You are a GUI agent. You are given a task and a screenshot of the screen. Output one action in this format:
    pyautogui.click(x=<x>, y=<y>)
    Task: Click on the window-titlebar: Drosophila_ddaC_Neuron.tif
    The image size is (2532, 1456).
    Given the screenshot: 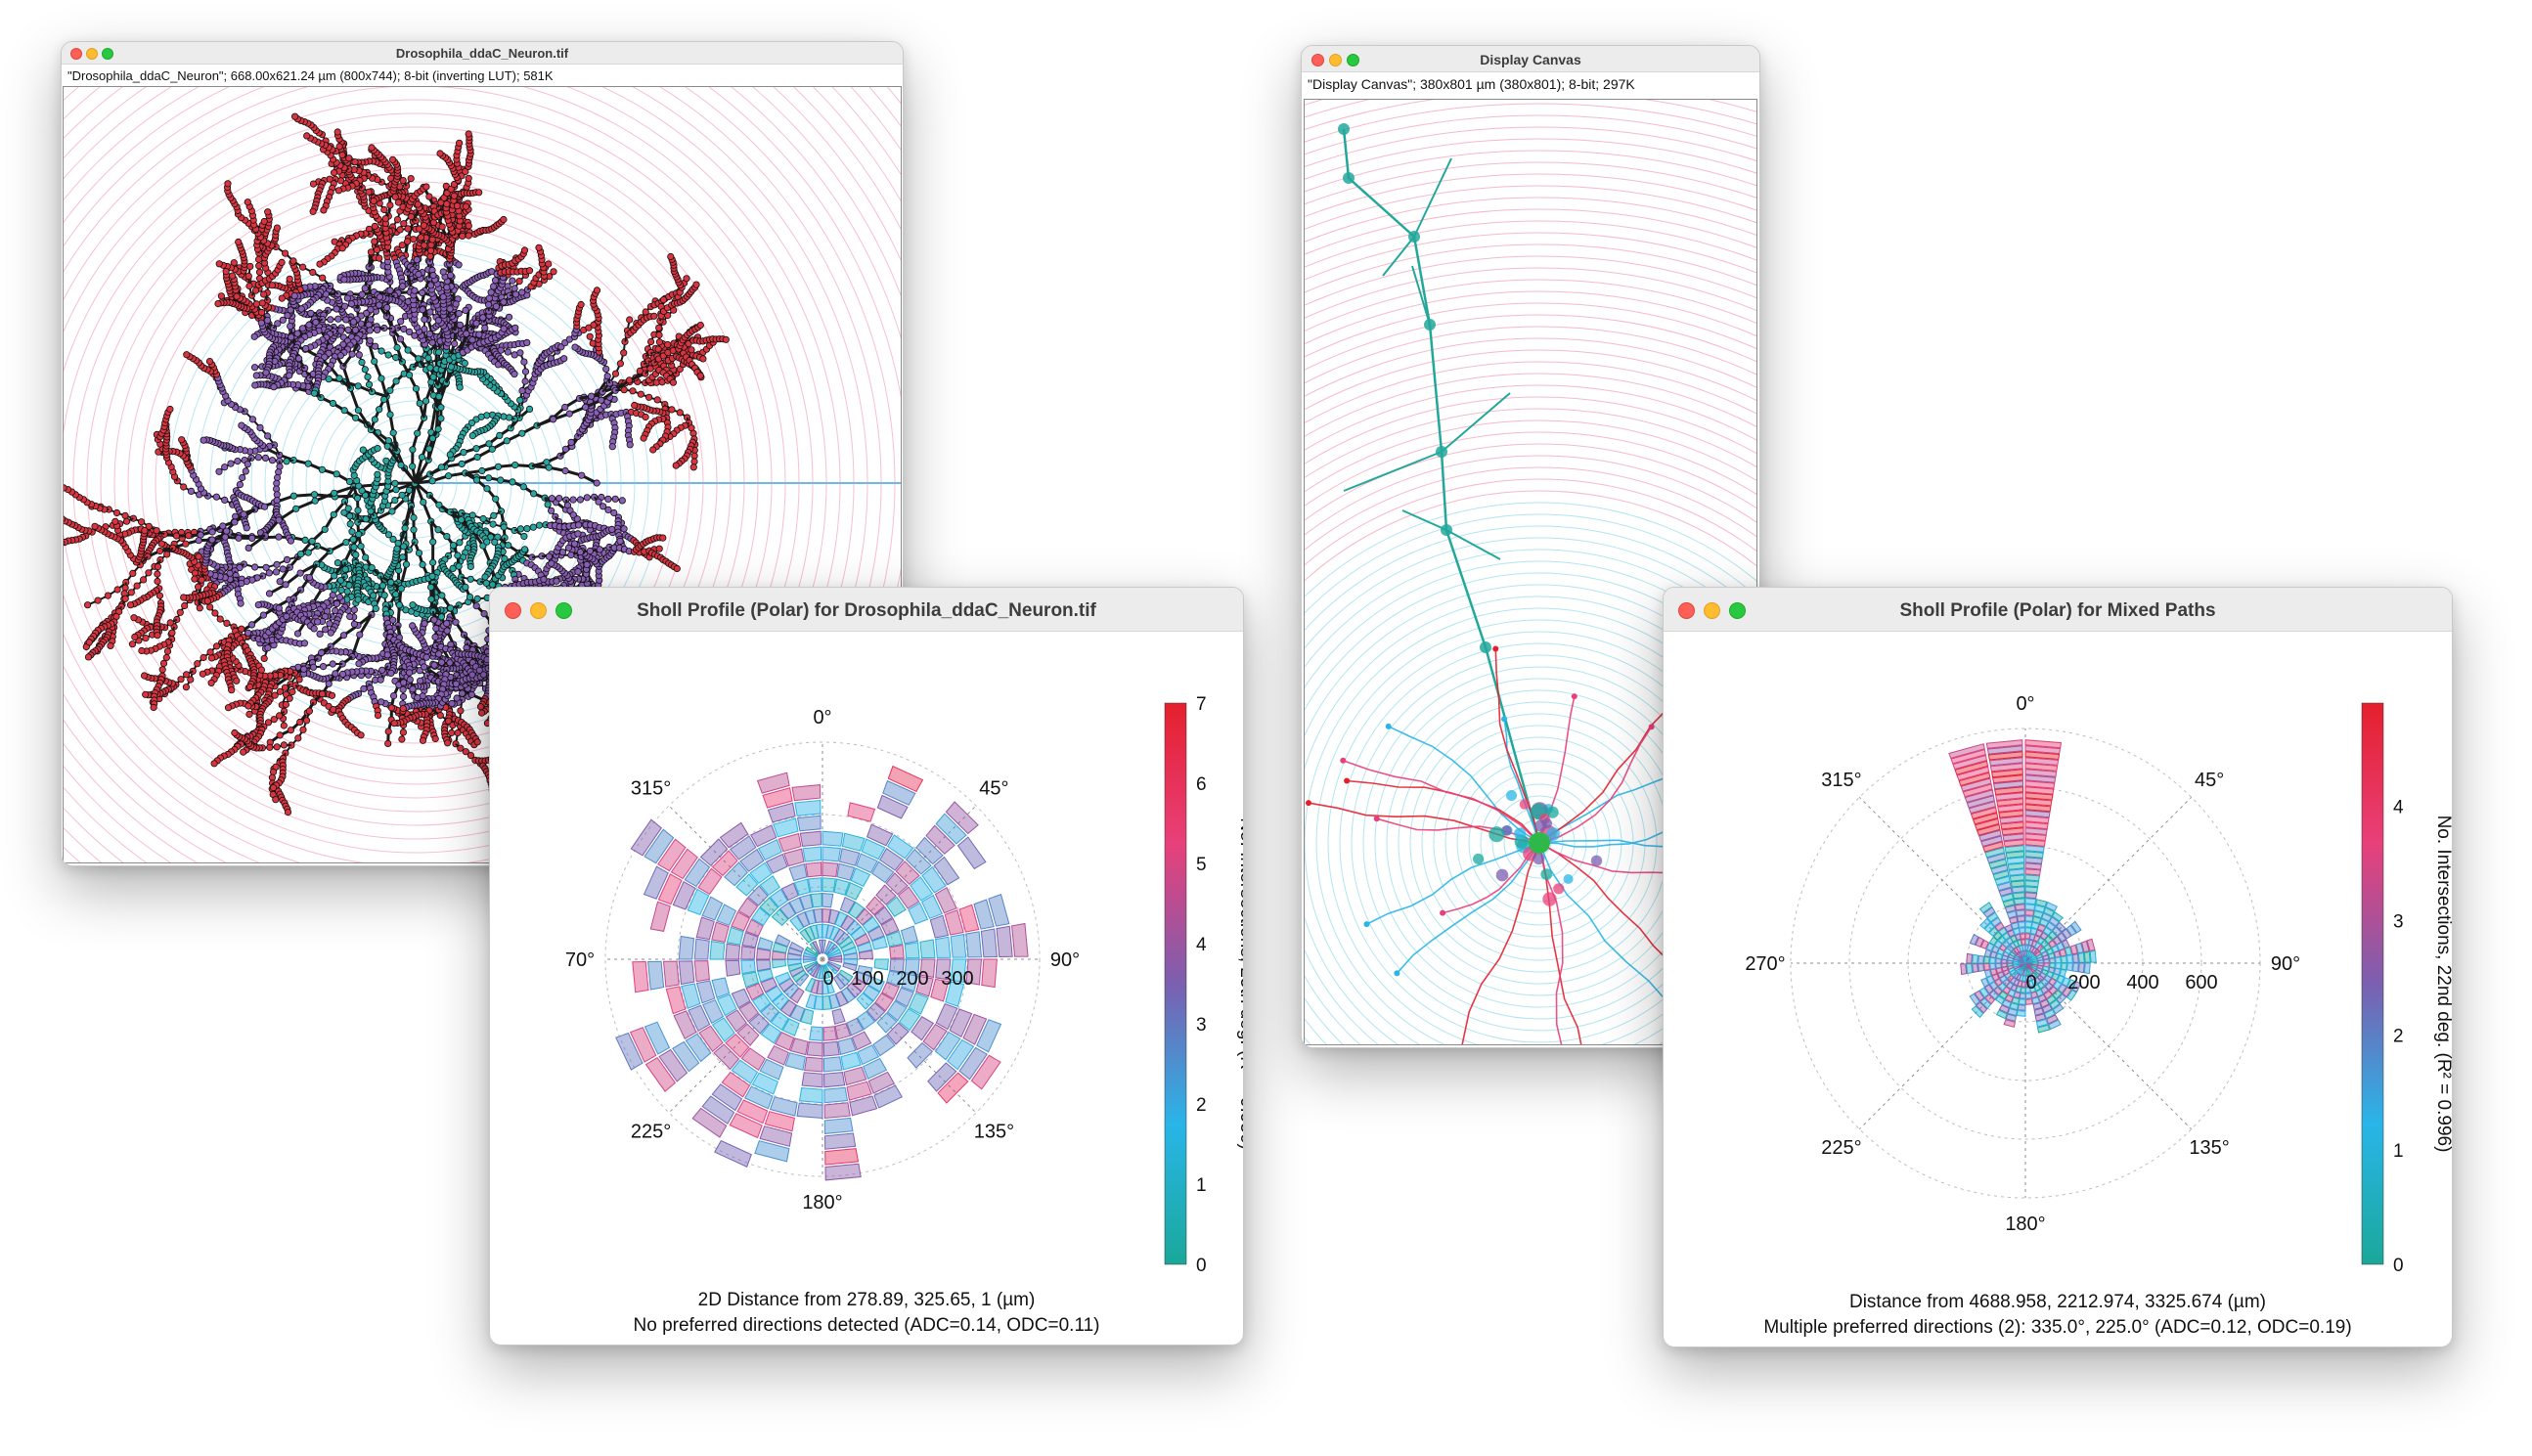 What is the action you would take?
    pyautogui.click(x=483, y=53)
    